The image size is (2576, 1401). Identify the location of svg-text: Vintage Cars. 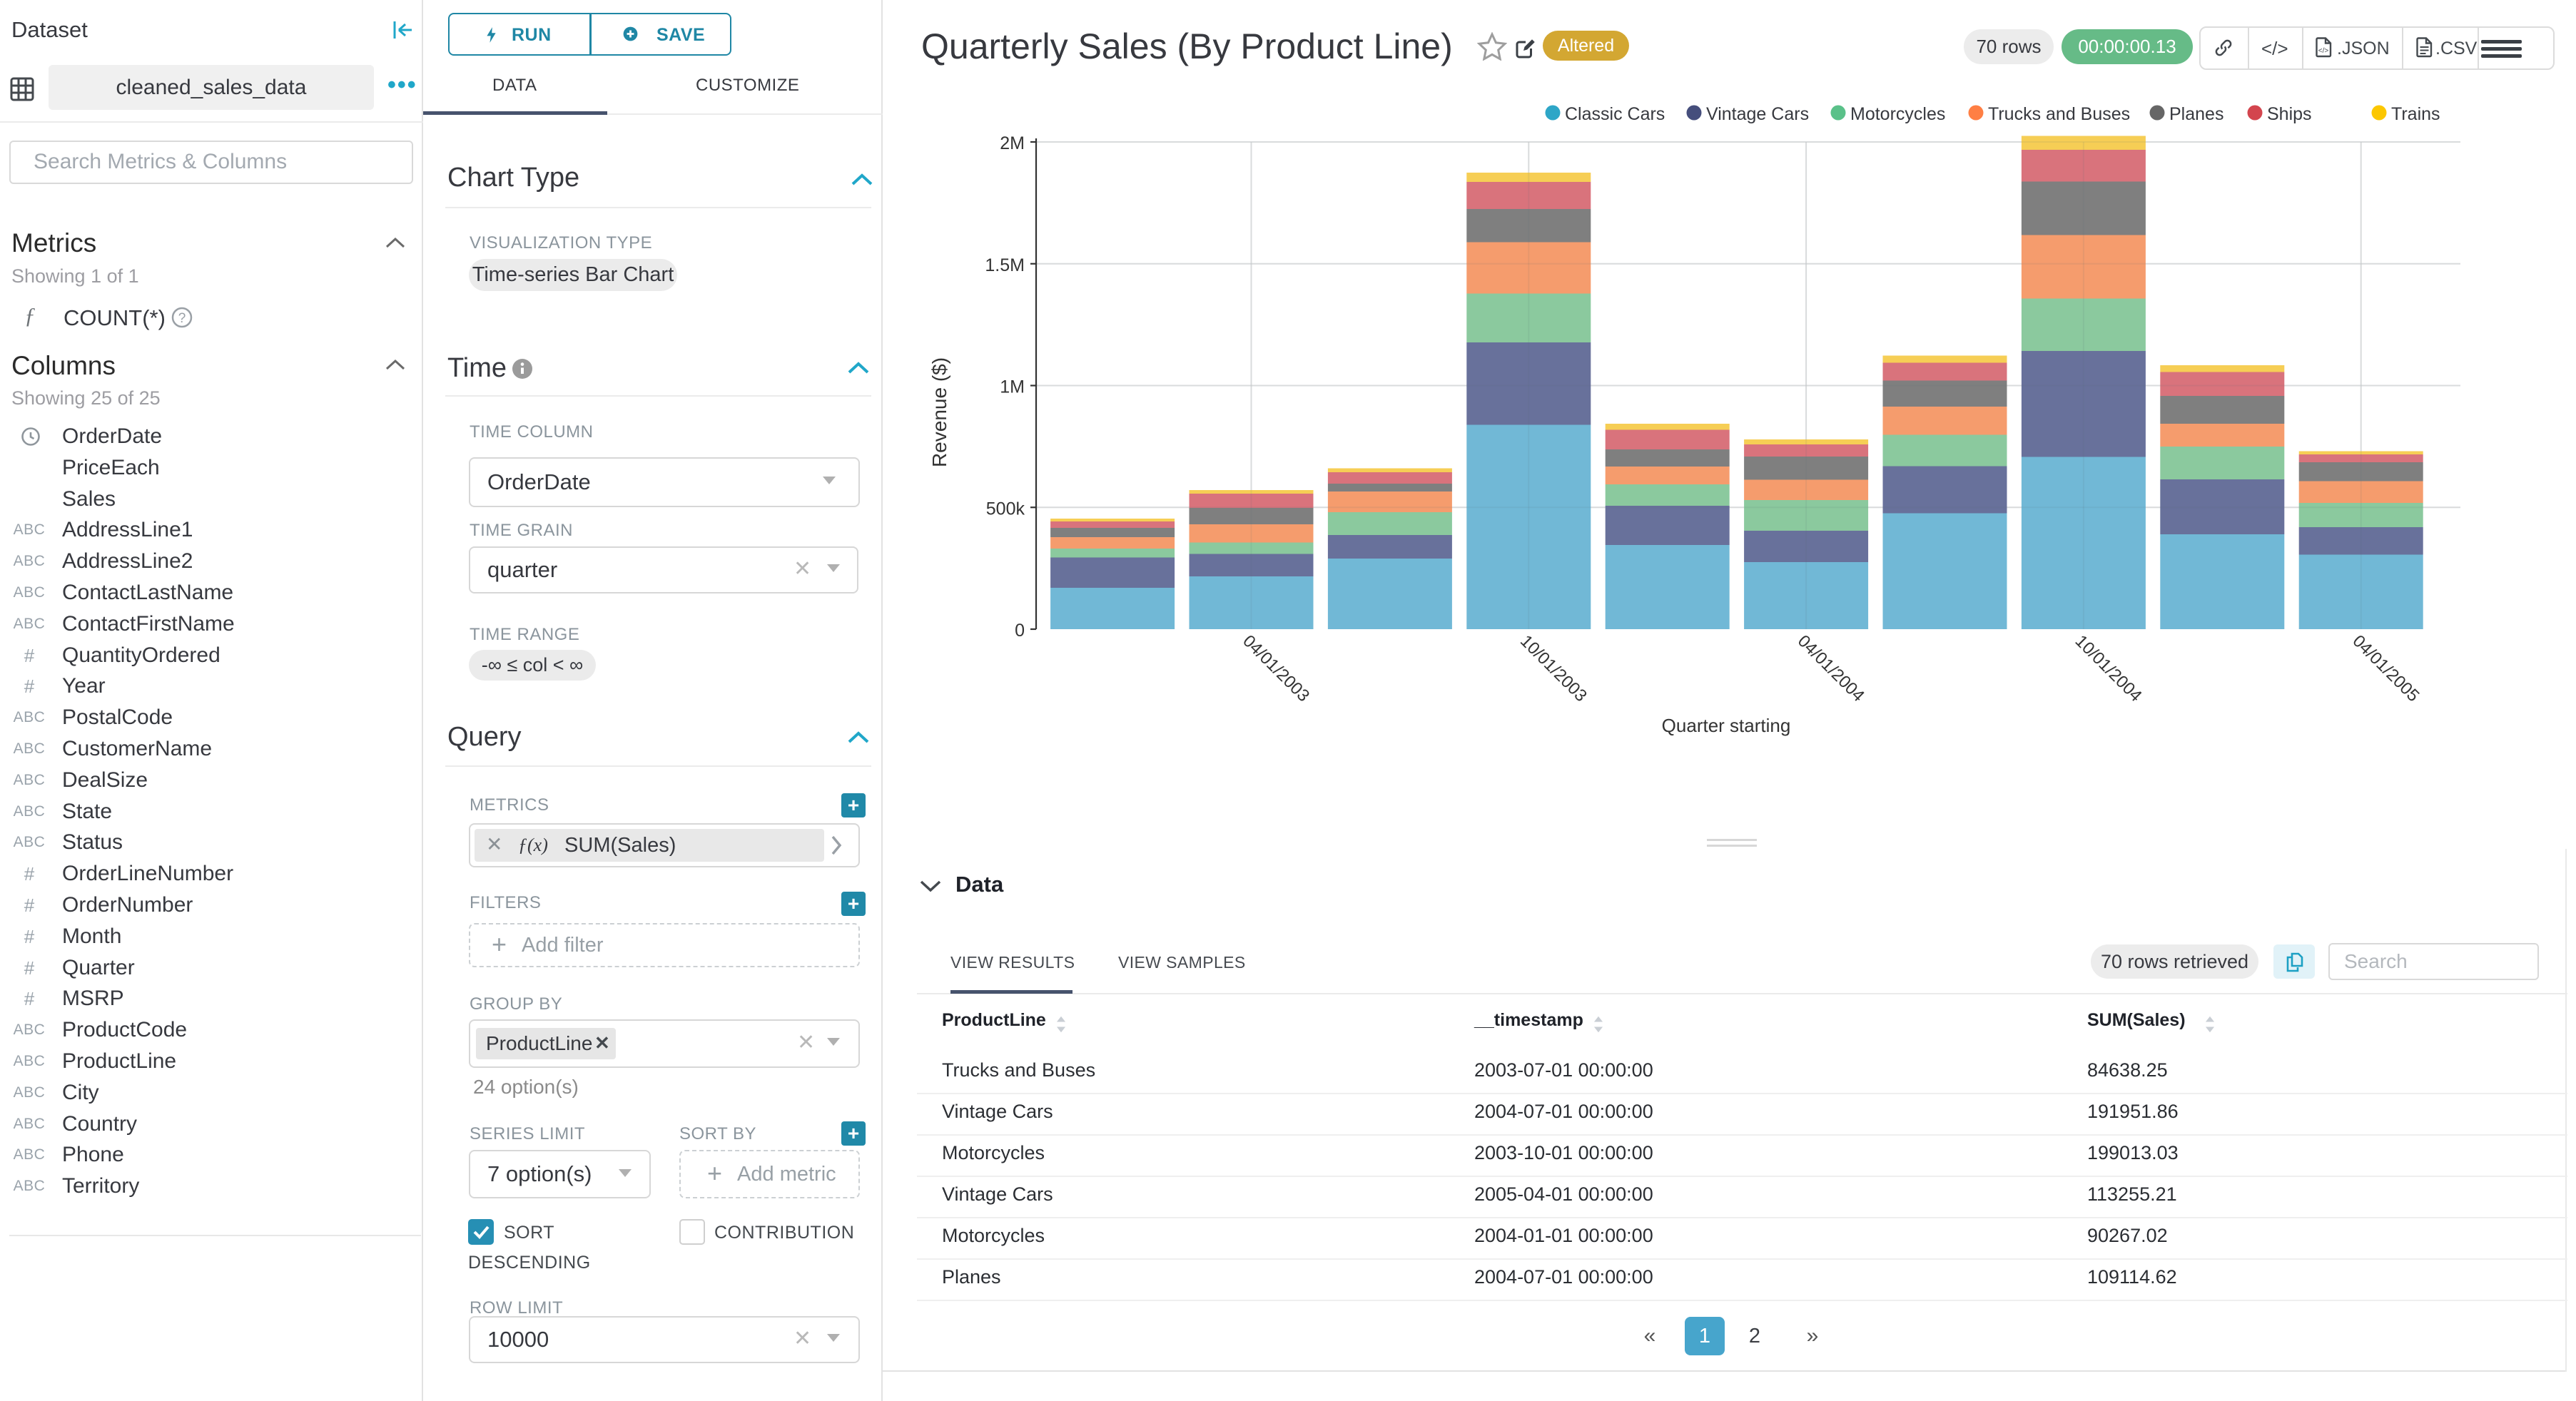
(1757, 114).